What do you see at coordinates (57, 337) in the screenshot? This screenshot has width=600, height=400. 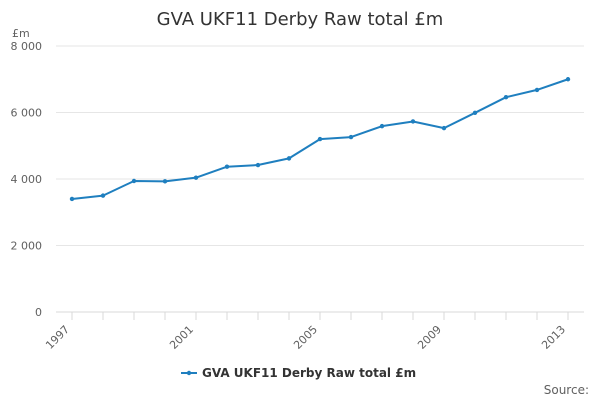 I see `x-tick-label: 1997` at bounding box center [57, 337].